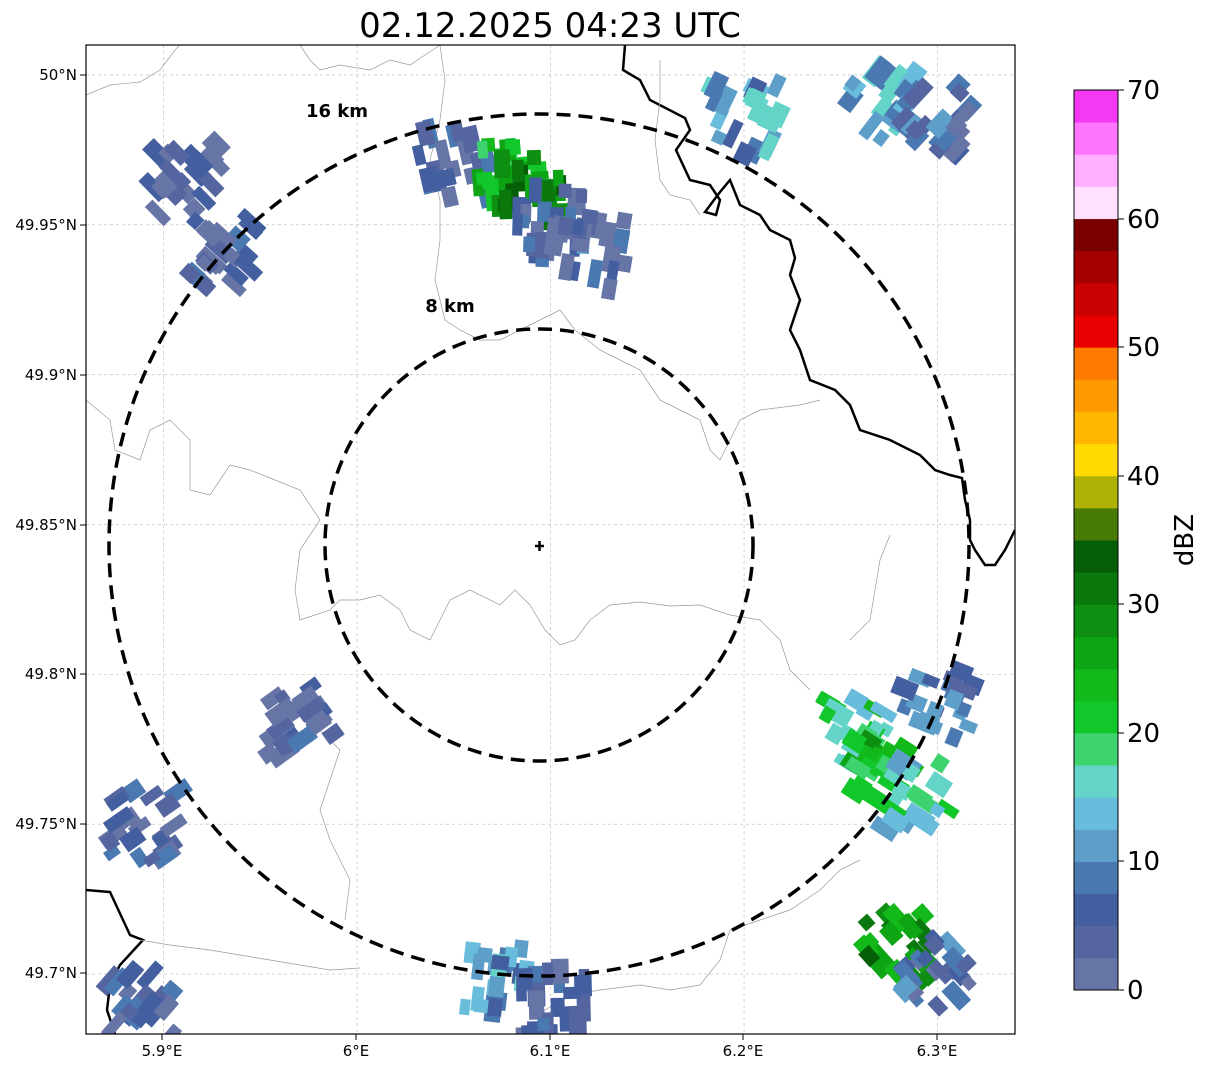  Describe the element at coordinates (1143, 220) in the screenshot. I see `colorbar-tick-label: 60` at that location.